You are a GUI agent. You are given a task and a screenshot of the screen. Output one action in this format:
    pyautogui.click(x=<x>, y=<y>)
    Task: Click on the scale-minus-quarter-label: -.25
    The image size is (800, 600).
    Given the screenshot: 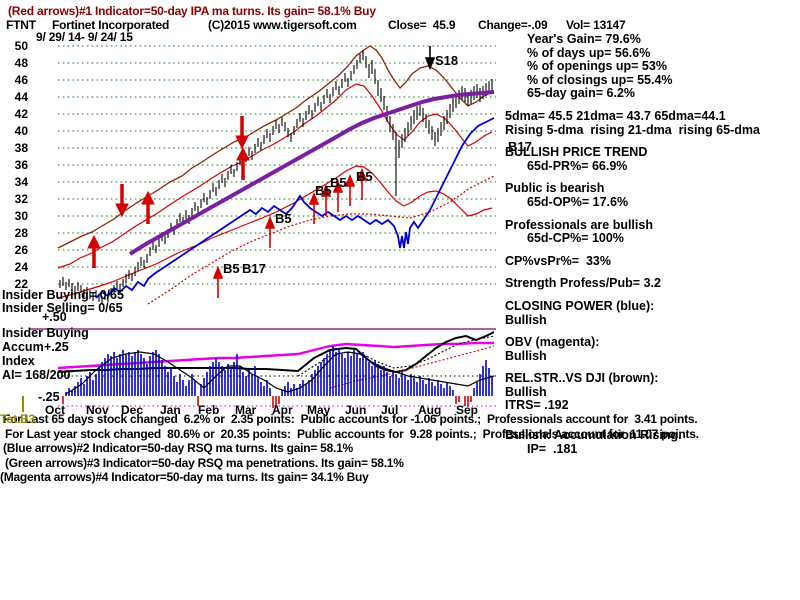 What is the action you would take?
    pyautogui.click(x=49, y=397)
    